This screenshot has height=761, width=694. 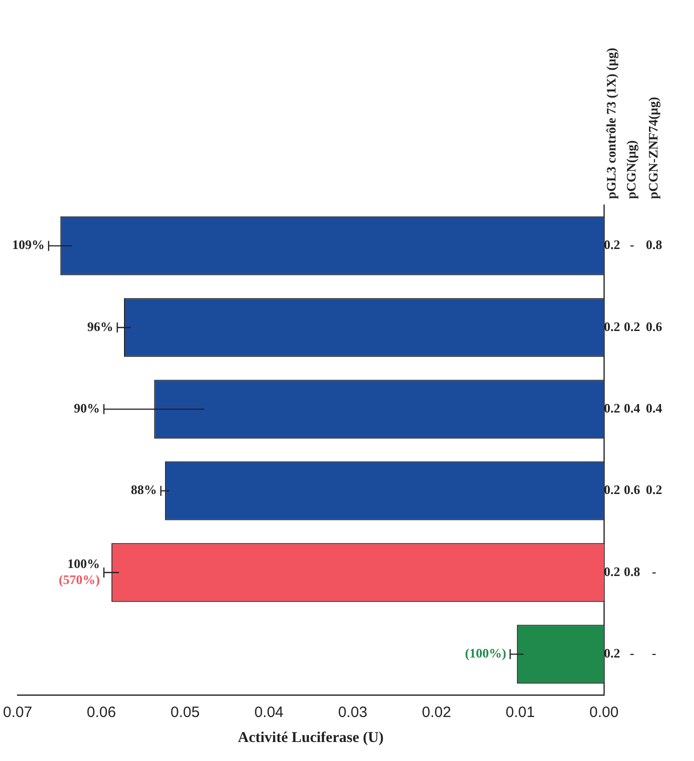 What do you see at coordinates (630, 169) in the screenshot?
I see `text: pCGN(µg)` at bounding box center [630, 169].